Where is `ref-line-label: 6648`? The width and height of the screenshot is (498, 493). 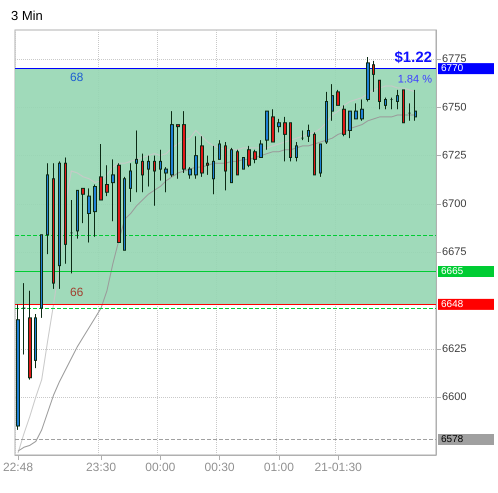 ref-line-label: 6648 is located at coordinates (452, 304).